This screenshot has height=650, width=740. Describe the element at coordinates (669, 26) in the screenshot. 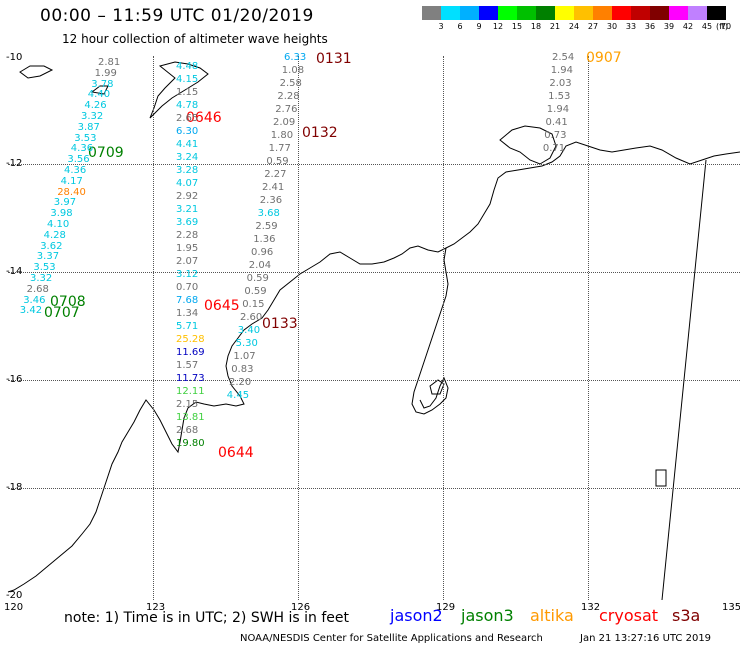

I see `colorbar-label: 39` at that location.